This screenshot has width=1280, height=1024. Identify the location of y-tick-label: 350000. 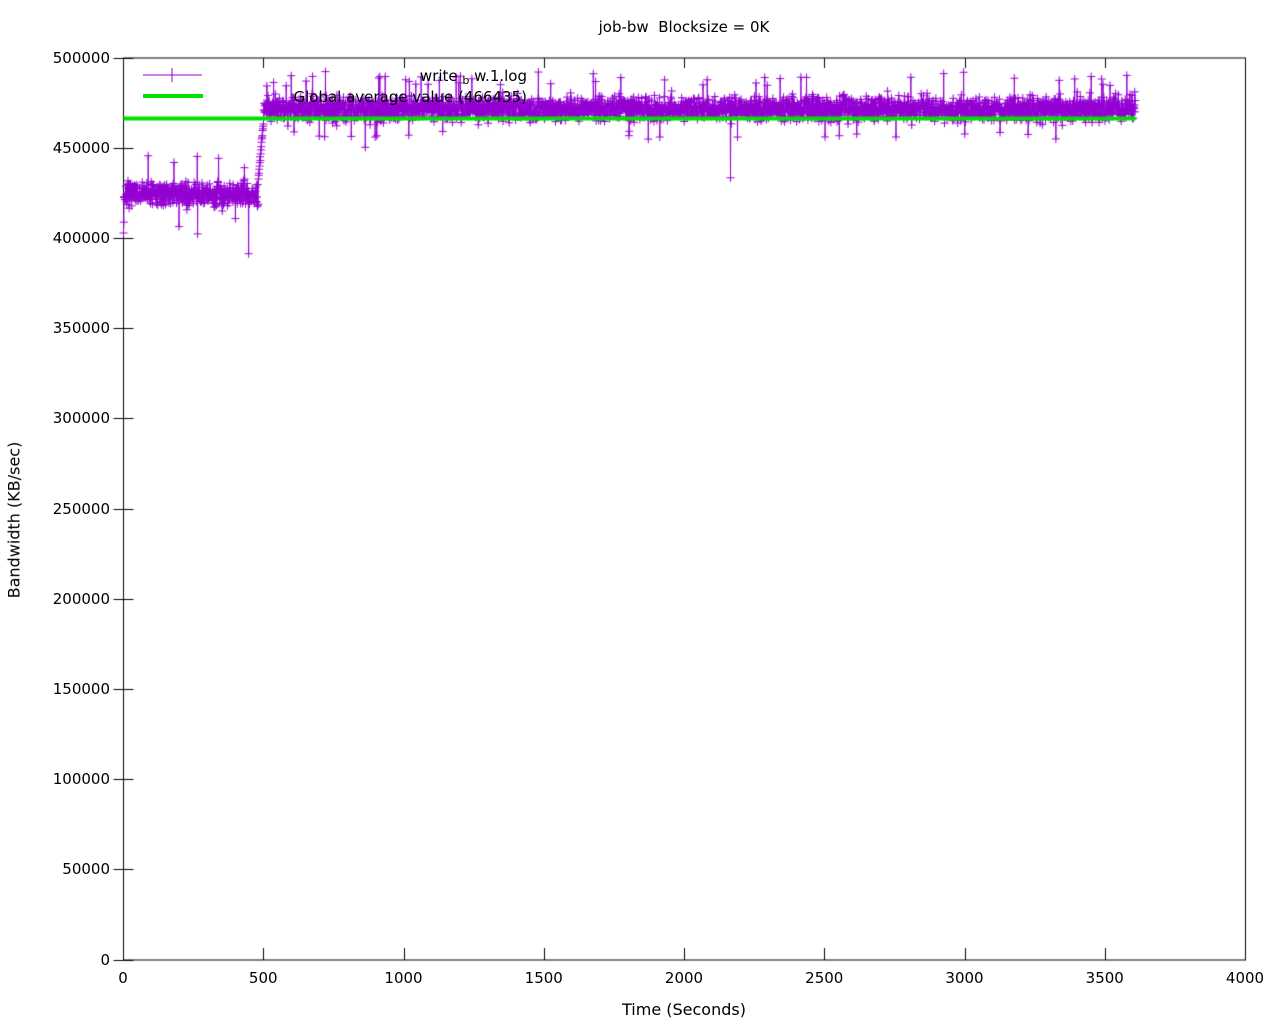
(81, 328).